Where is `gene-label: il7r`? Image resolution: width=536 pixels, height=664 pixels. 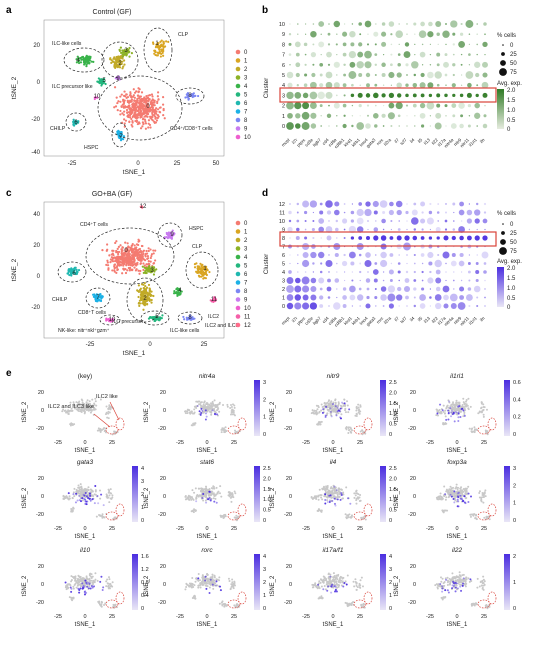
gene-label: il7r is located at coordinates (295, 141).